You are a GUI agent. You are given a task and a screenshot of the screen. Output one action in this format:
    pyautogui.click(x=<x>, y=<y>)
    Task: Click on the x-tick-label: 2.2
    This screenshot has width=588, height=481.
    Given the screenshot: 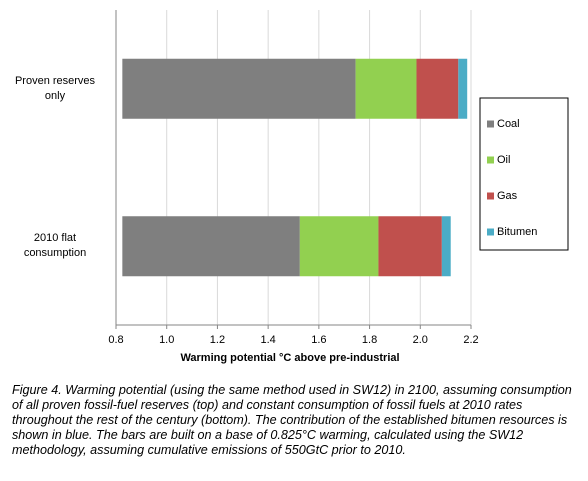 What is the action you would take?
    pyautogui.click(x=470, y=340)
    